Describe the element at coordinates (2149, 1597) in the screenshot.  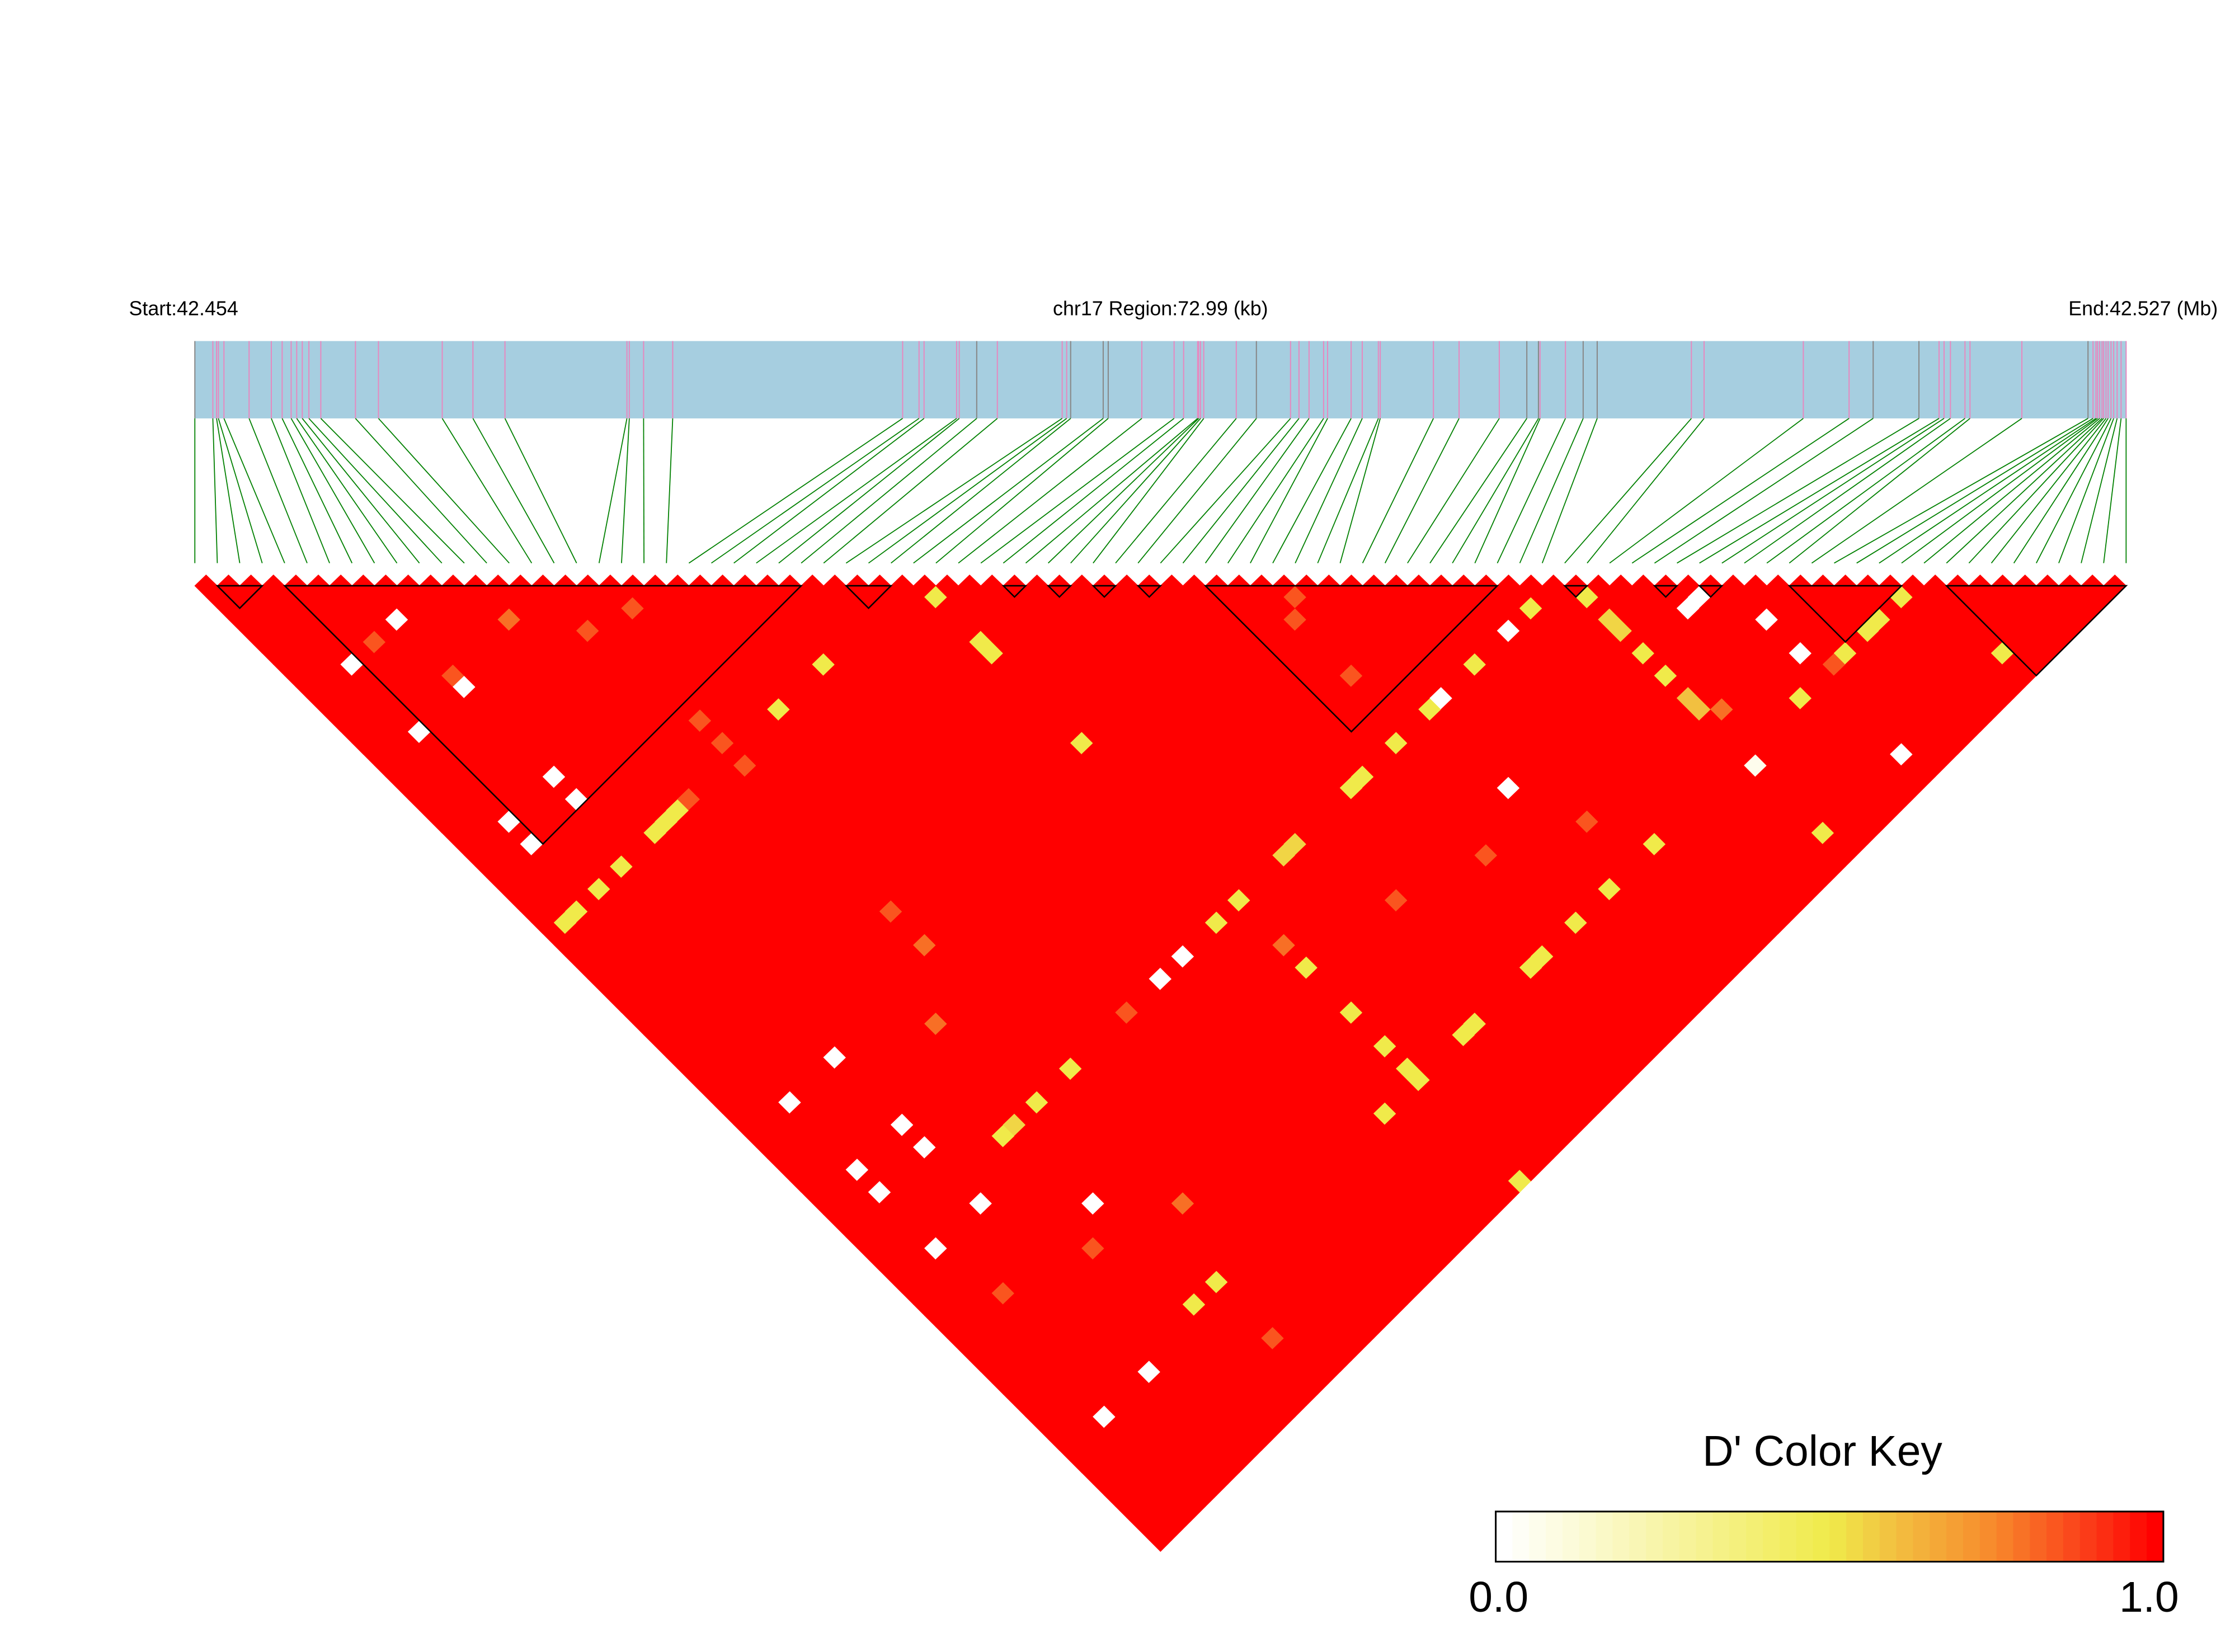
I see `color-key-max-label: 1.0` at that location.